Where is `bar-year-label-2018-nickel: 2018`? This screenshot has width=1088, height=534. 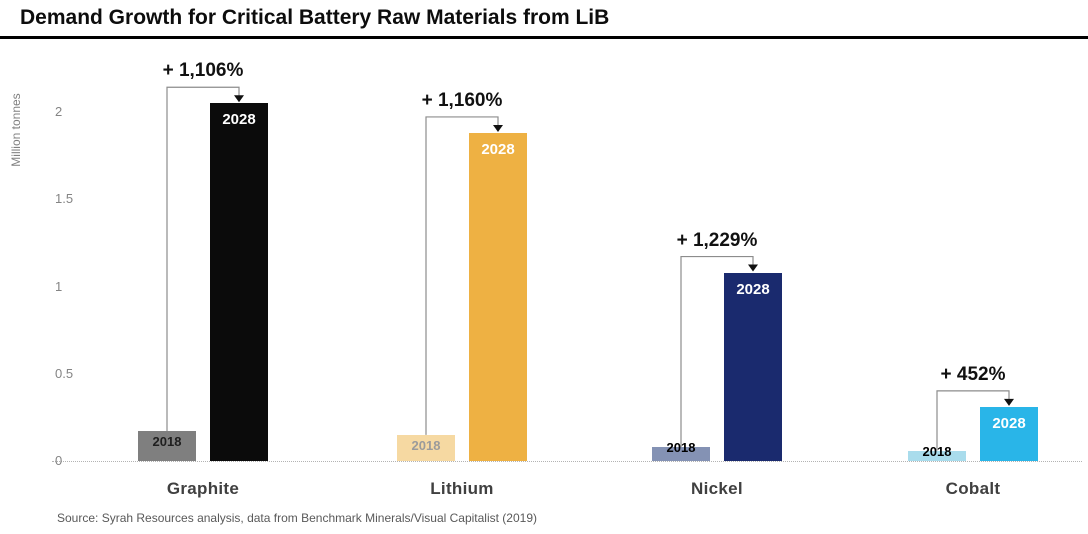 bar-year-label-2018-nickel: 2018 is located at coordinates (681, 448).